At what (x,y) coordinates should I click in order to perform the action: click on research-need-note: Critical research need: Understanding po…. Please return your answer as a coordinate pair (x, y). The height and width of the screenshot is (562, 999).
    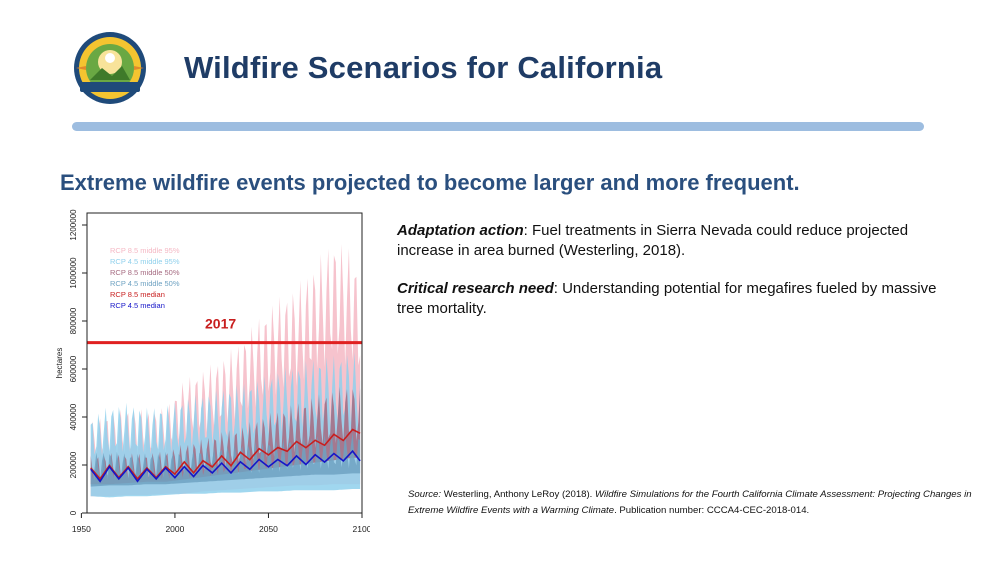
    Looking at the image, I should click on (677, 299).